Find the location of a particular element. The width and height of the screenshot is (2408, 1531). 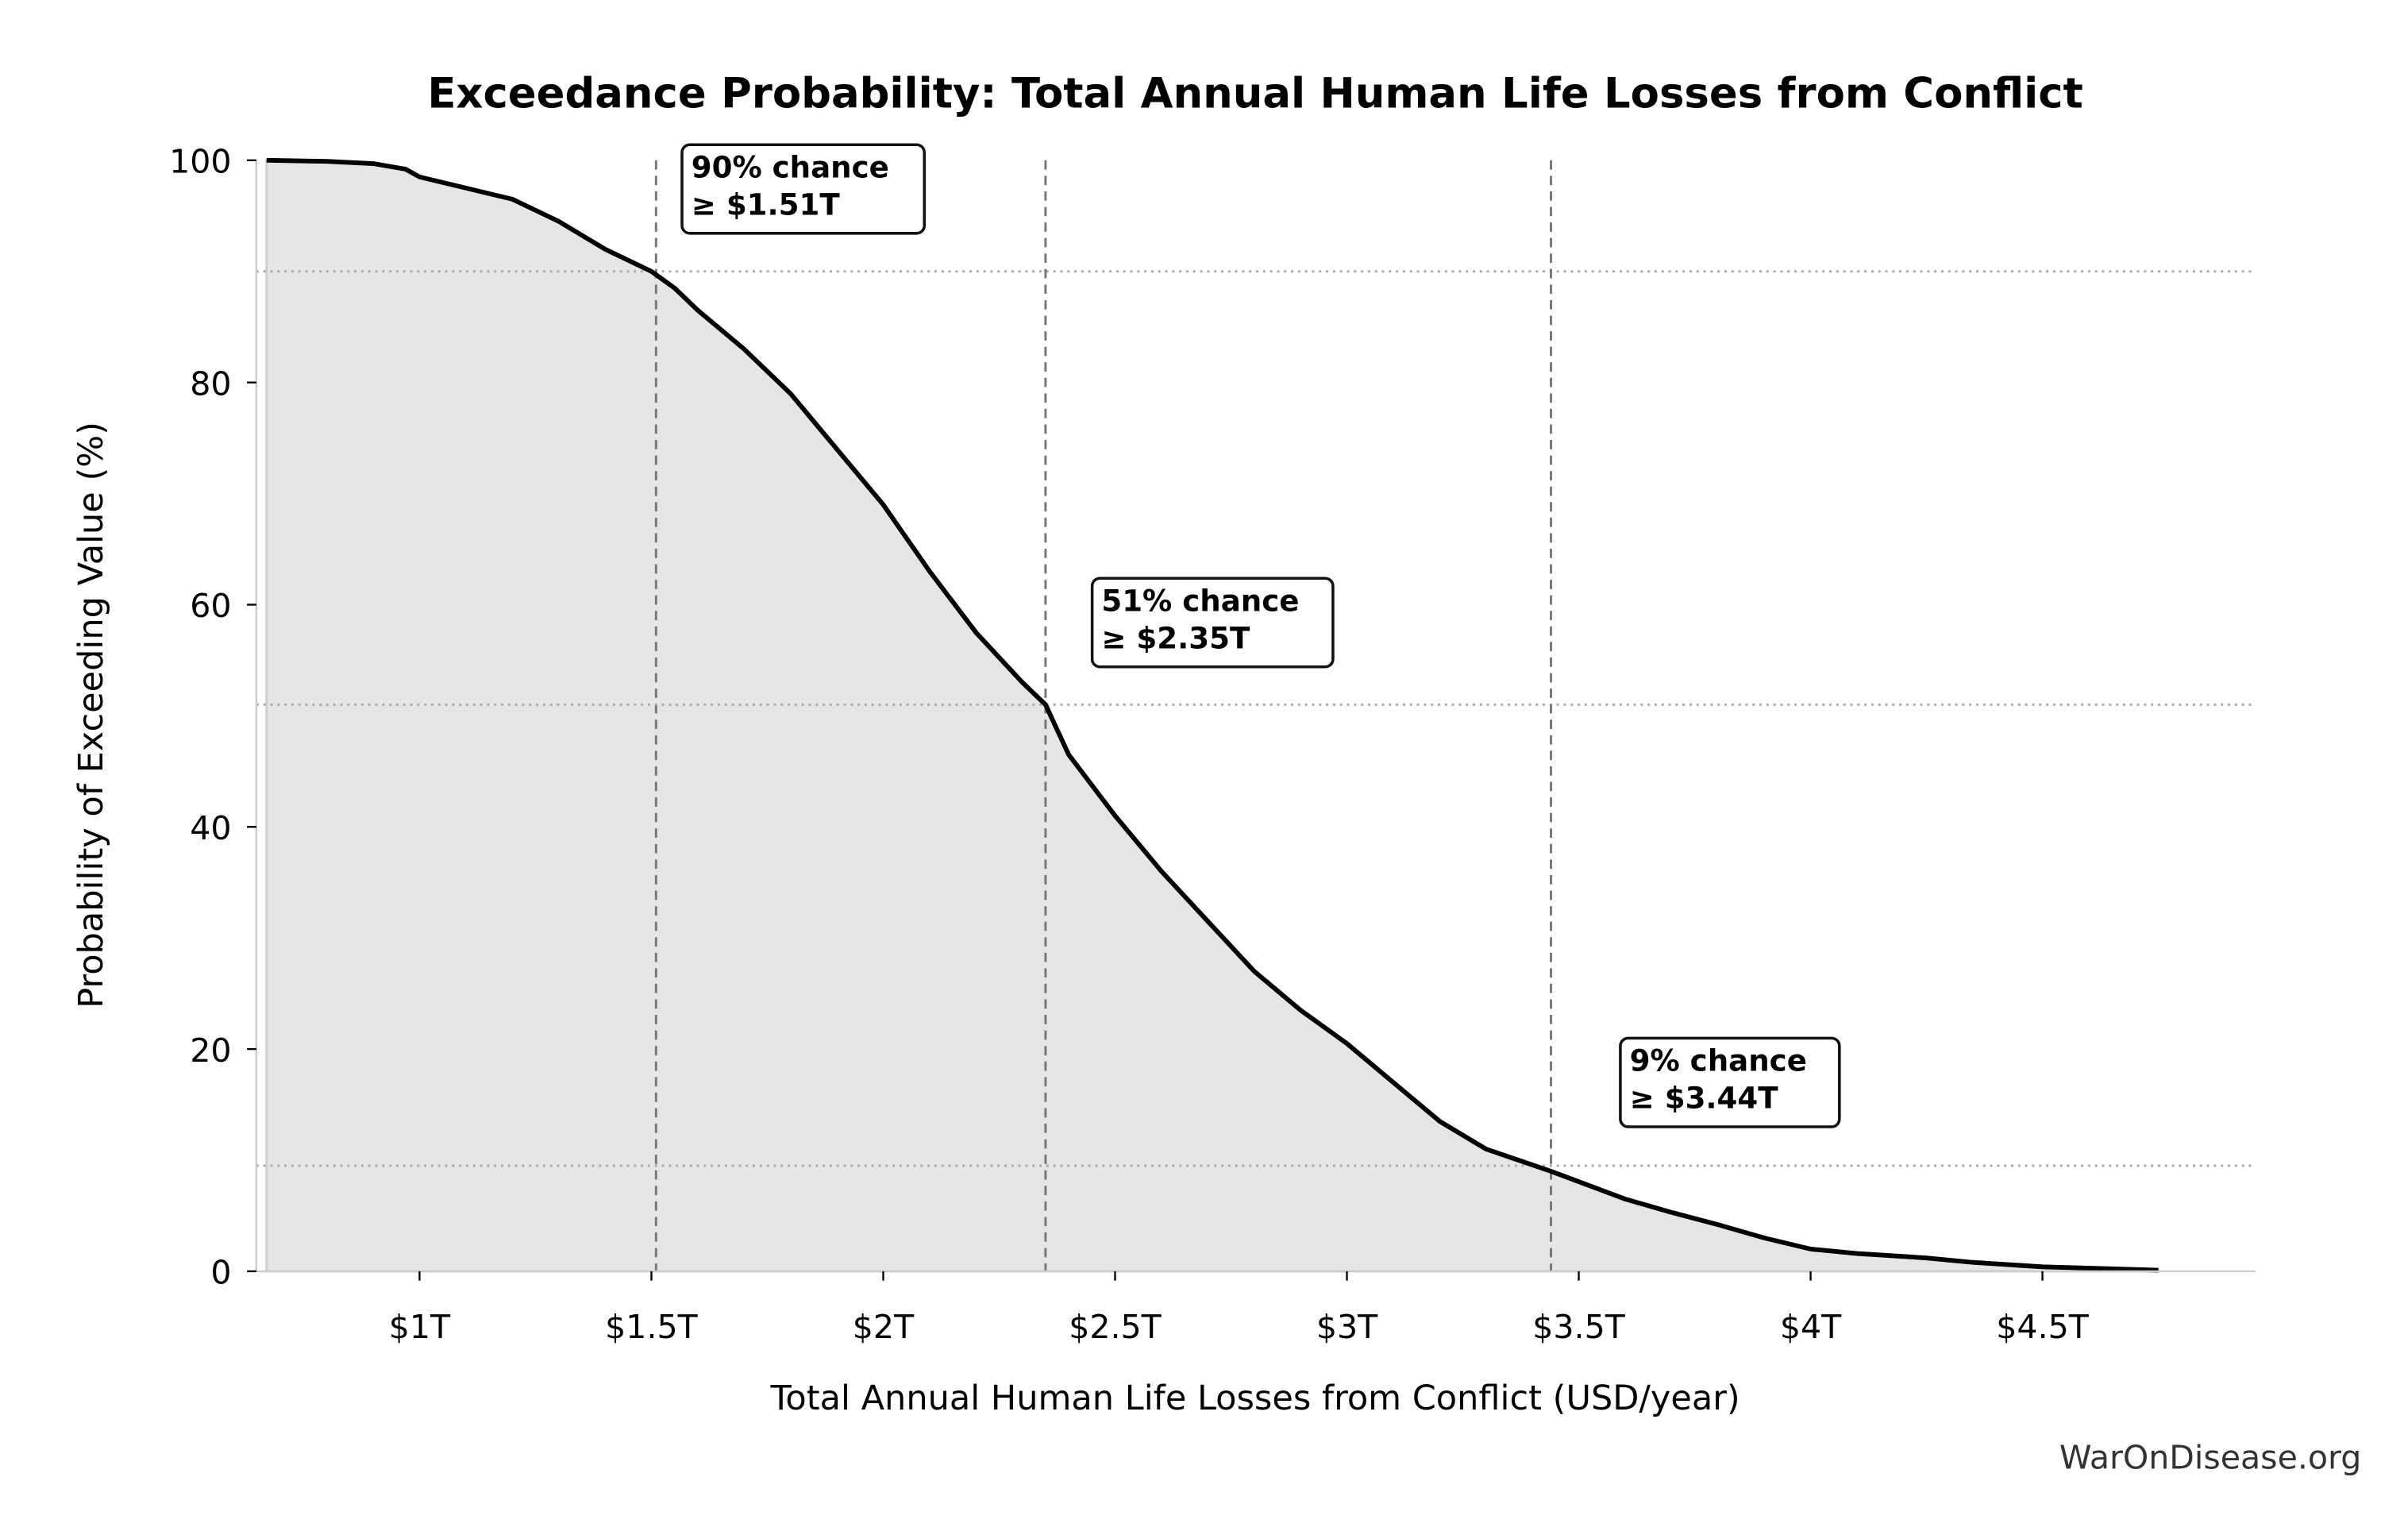

annotation-box: 90% chance≥ $1.51T is located at coordinates (803, 189).